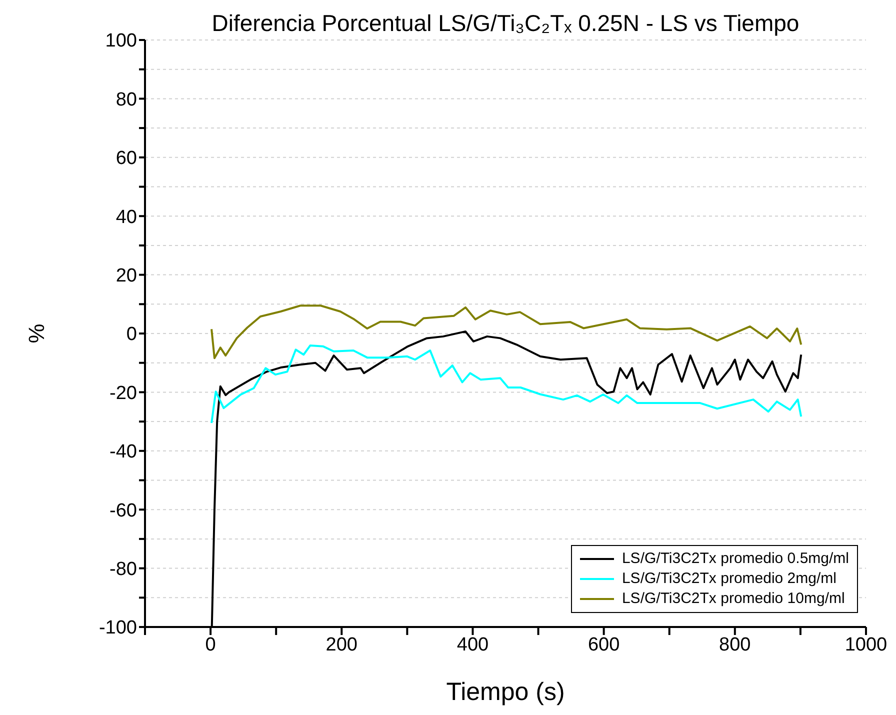  Describe the element at coordinates (735, 645) in the screenshot. I see `x-tick-label: 800` at that location.